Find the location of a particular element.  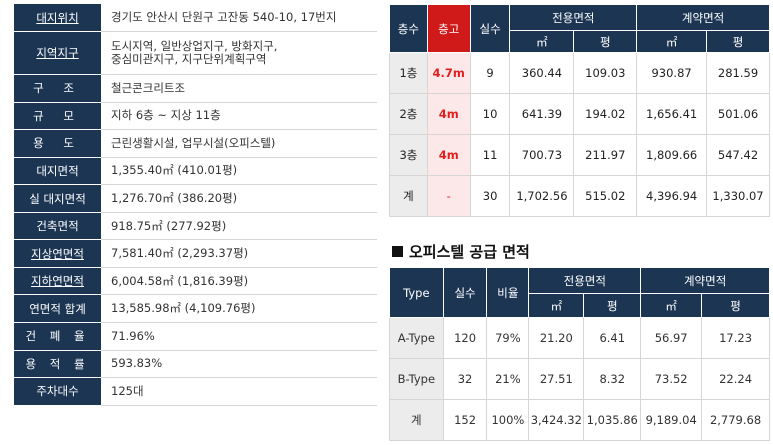

info-row: 연면적 합계 13,585.98㎡ (4,109.76평) is located at coordinates (195, 308).